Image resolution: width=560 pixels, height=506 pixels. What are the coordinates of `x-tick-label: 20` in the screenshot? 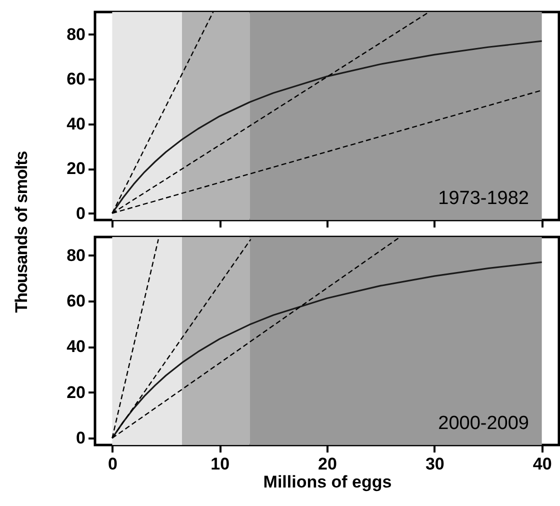 It's located at (327, 464).